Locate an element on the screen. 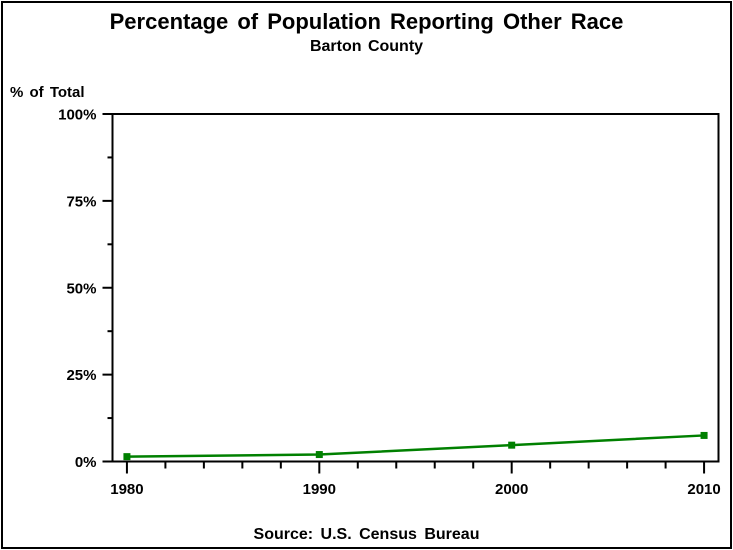 Image resolution: width=733 pixels, height=550 pixels. y-tick-label: 50% is located at coordinates (81, 288).